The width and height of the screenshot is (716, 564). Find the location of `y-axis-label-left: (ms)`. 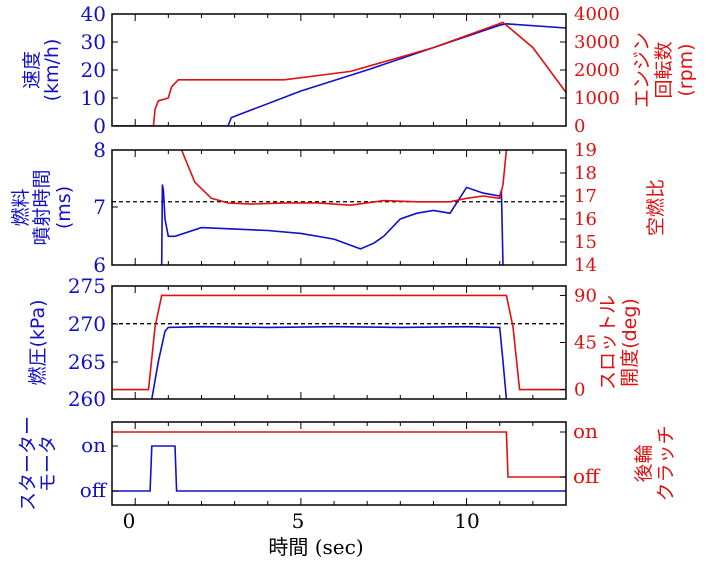

y-axis-label-left: (ms) is located at coordinates (64, 207).